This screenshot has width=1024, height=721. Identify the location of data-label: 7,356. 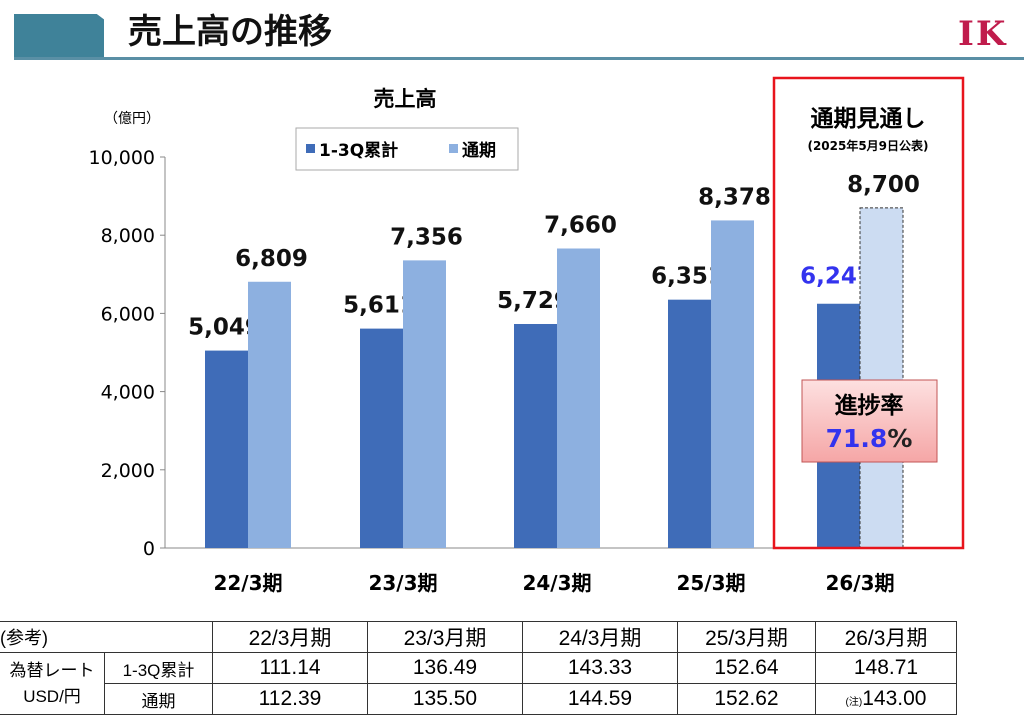
(426, 237).